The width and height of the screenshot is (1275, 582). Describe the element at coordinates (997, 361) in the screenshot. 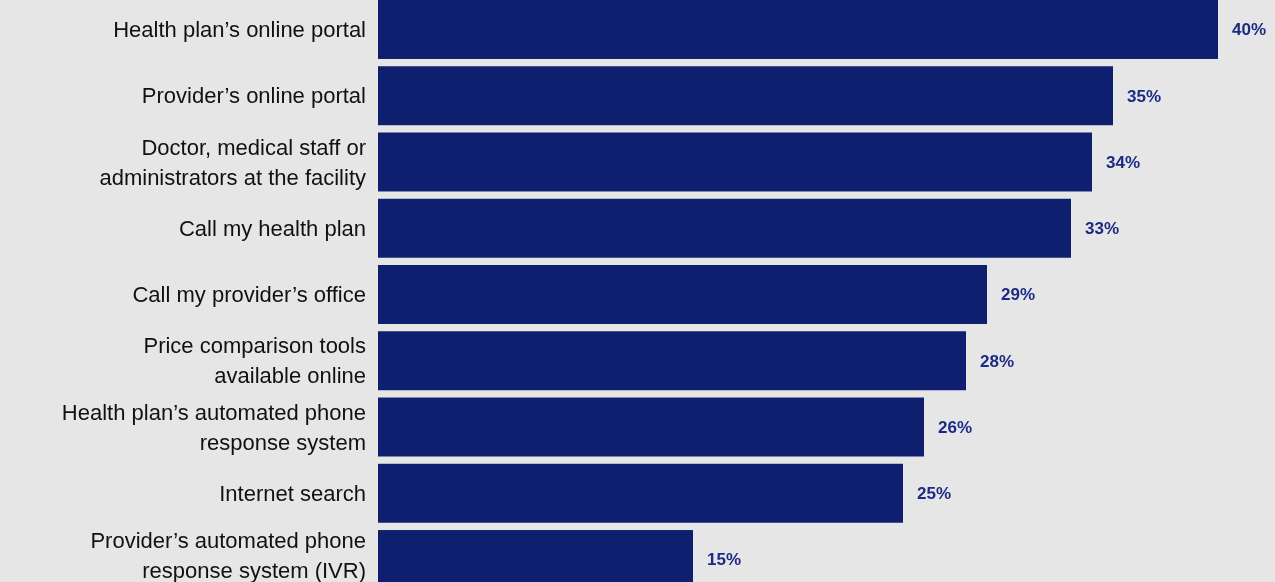

I see `data-label: 28%` at that location.